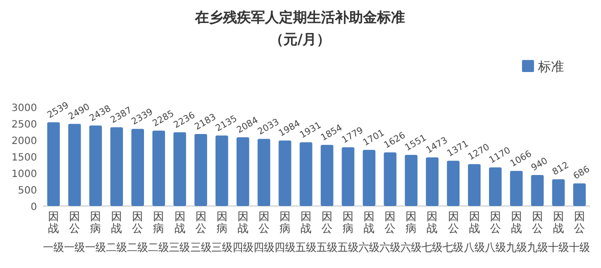 The height and width of the screenshot is (268, 601). Describe the element at coordinates (75, 232) in the screenshot. I see `x-tick-label: 因公一级` at that location.